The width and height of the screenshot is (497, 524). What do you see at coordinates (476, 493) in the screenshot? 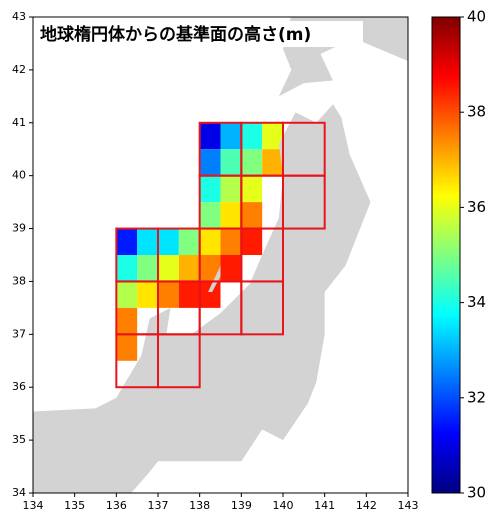
I see `colorbar-tick-label: 30` at bounding box center [476, 493].